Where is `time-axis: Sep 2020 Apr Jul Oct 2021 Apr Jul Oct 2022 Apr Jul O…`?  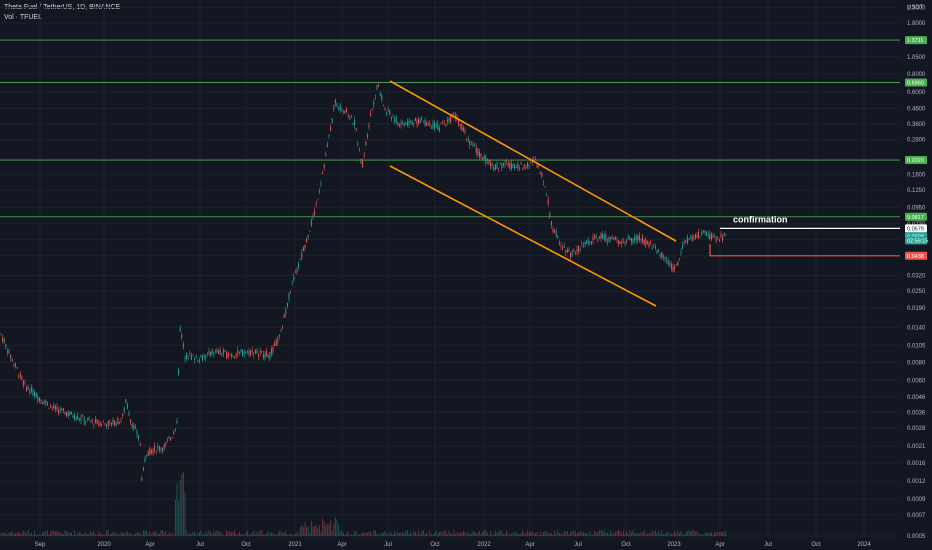 time-axis: Sep 2020 Apr Jul Oct 2021 Apr Jul Oct 2022 Apr Jul O… is located at coordinates (453, 545).